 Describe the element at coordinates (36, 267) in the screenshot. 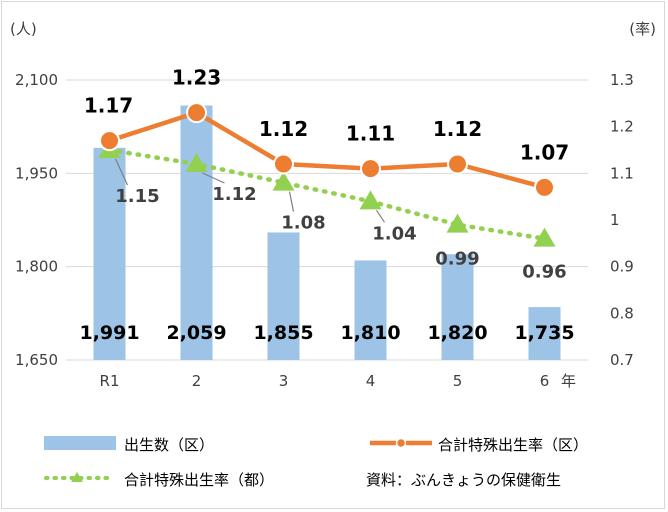

I see `left-tick-label: 1,800` at that location.